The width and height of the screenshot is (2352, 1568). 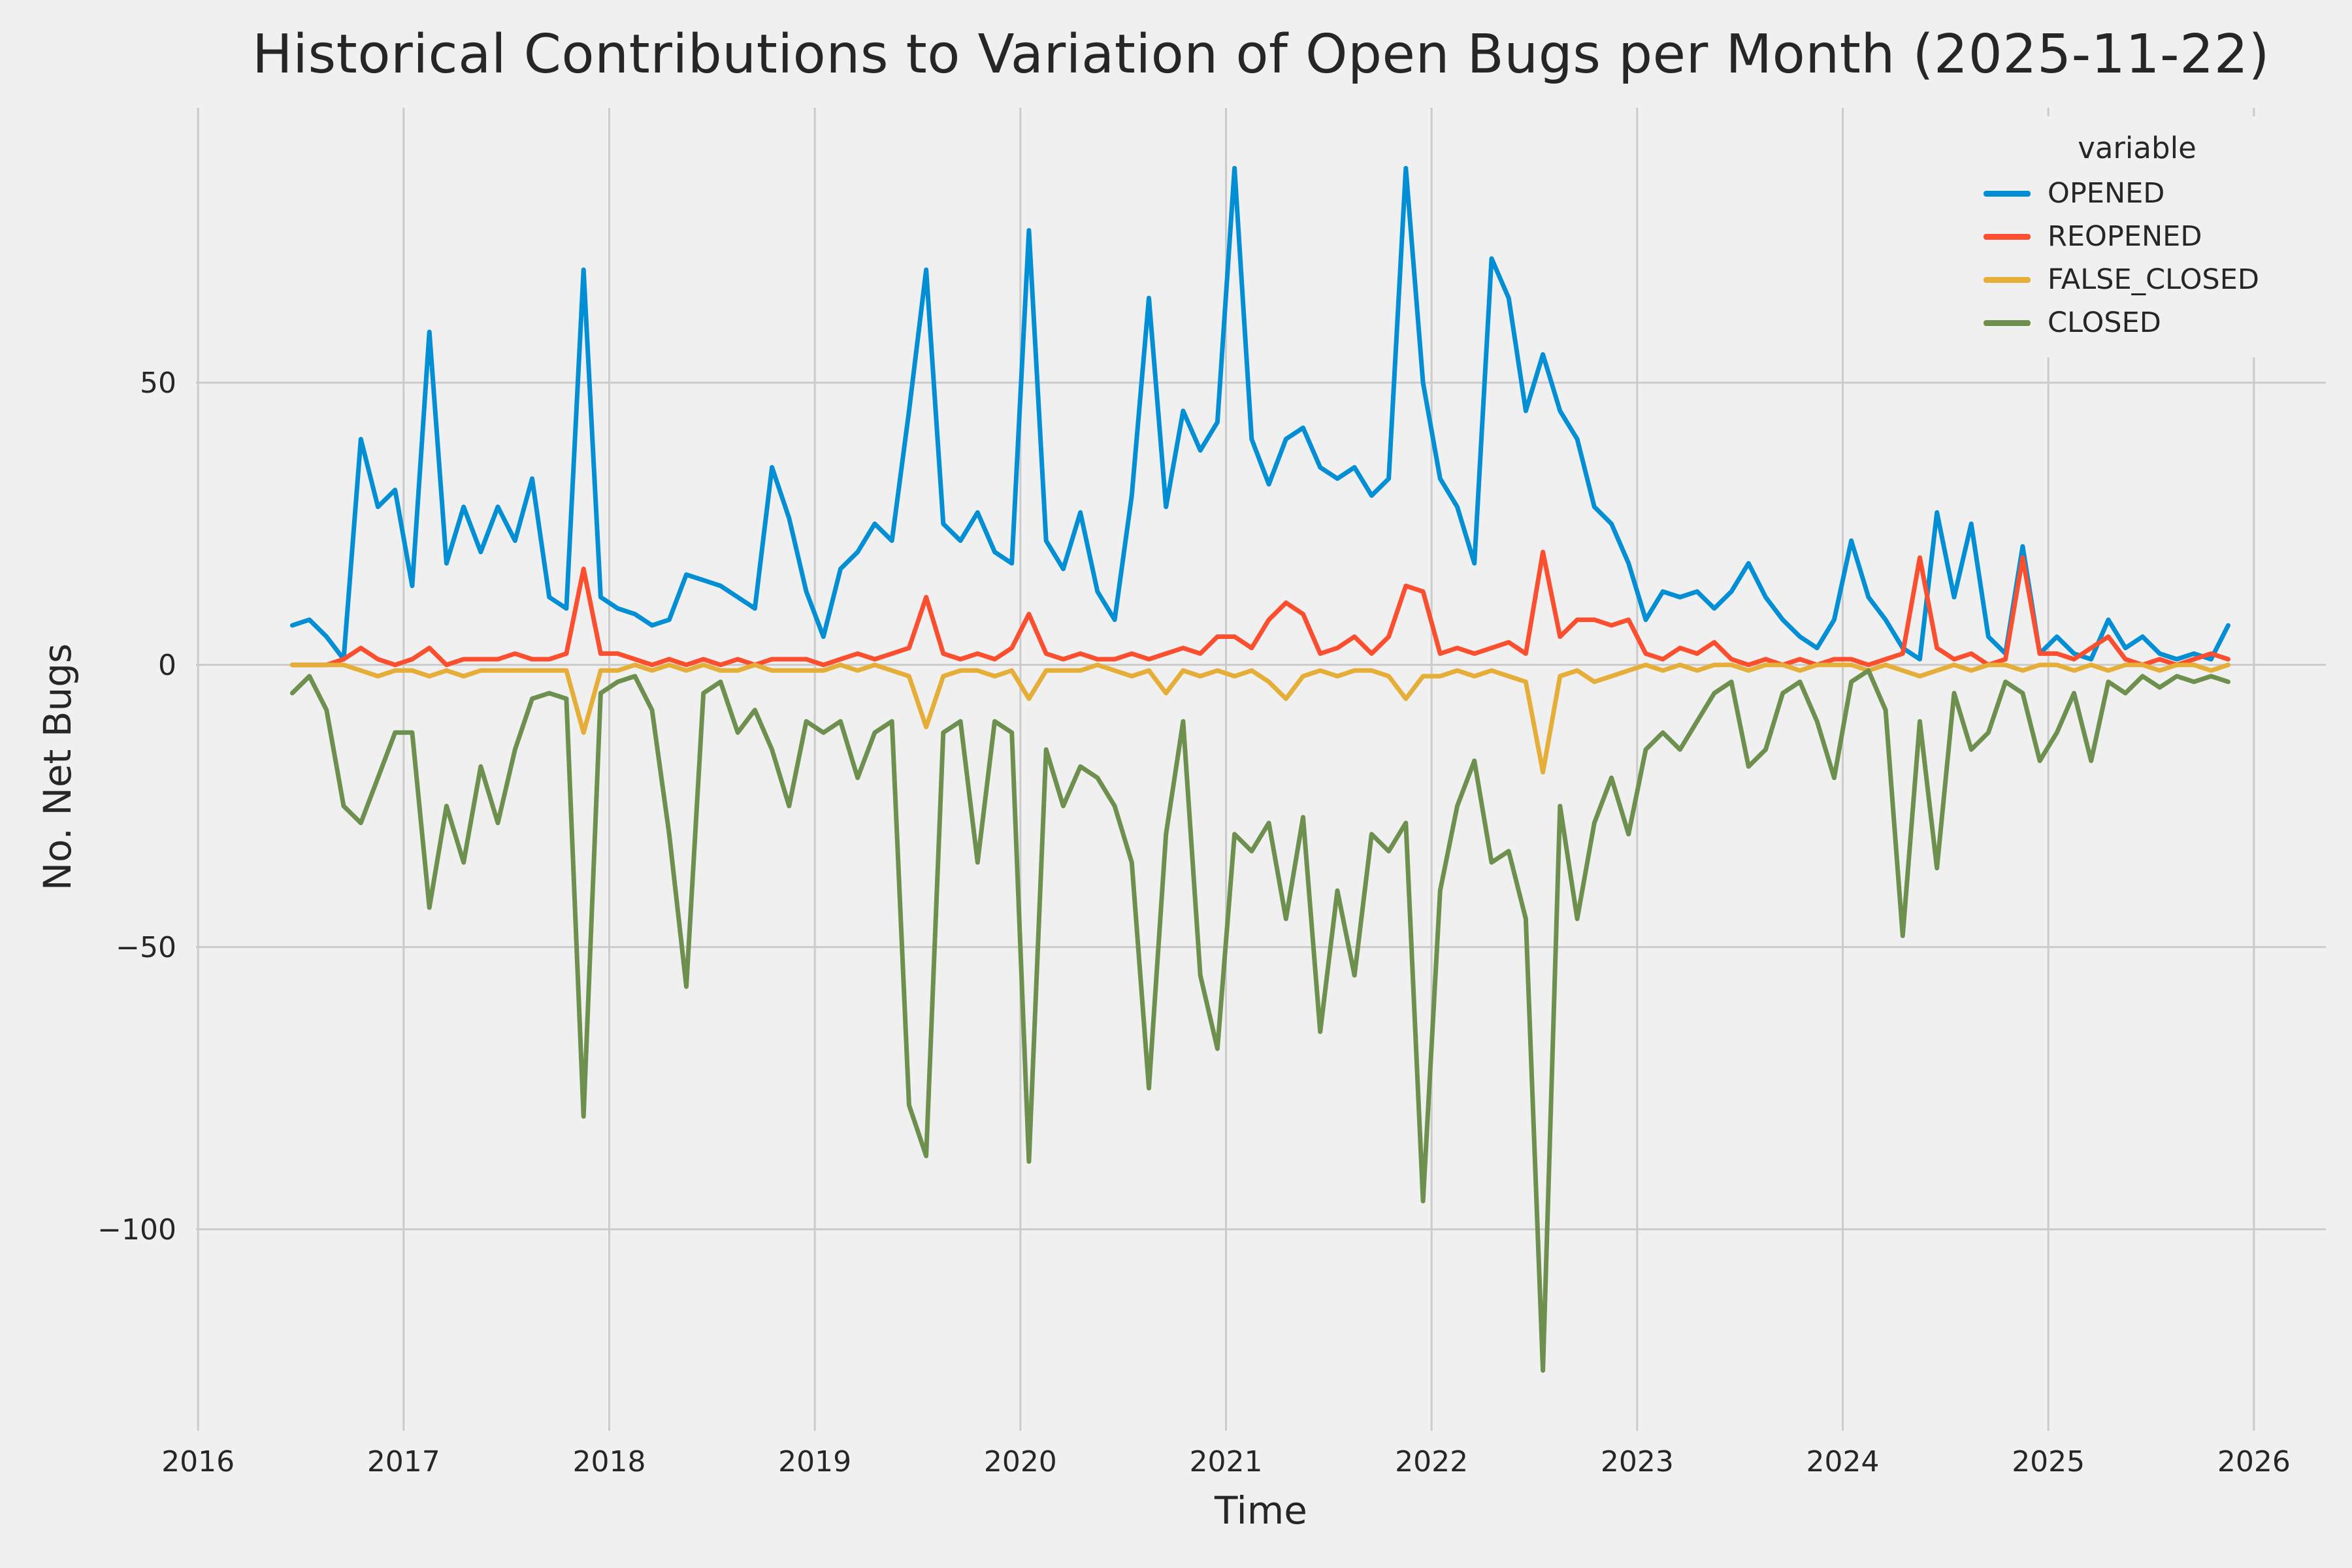 I want to click on legend-swatch-false_closed, so click(x=2007, y=279).